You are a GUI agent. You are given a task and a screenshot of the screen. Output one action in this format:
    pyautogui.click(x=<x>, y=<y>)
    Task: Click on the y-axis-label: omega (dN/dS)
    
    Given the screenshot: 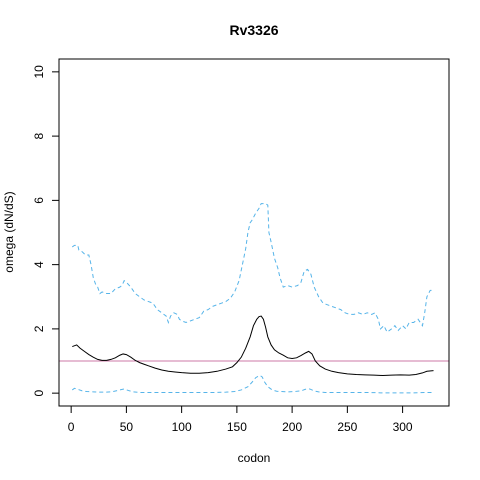 What is the action you would take?
    pyautogui.click(x=9, y=231)
    